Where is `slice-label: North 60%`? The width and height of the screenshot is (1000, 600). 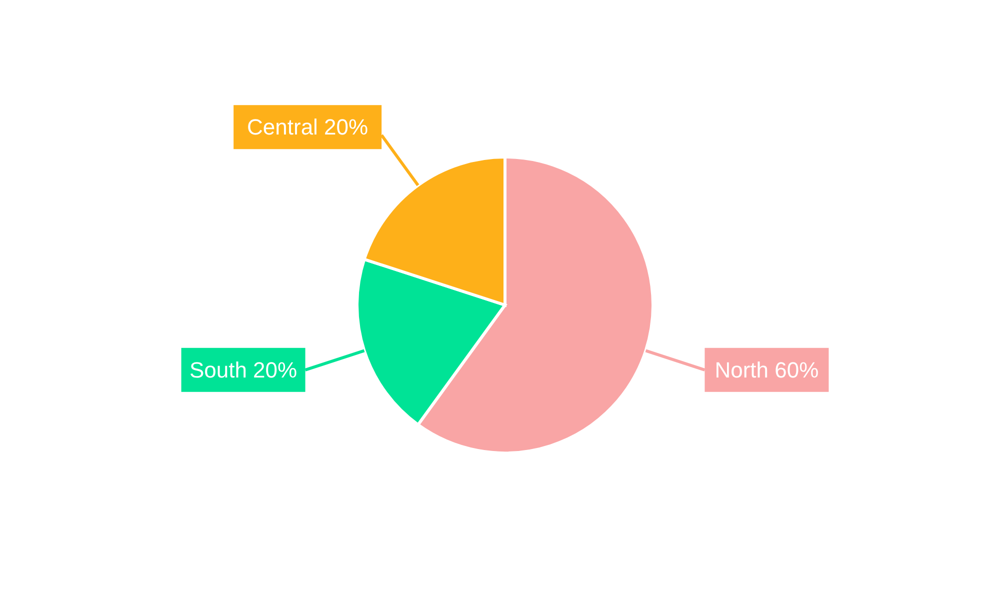 slice-label: North 60% is located at coordinates (766, 369).